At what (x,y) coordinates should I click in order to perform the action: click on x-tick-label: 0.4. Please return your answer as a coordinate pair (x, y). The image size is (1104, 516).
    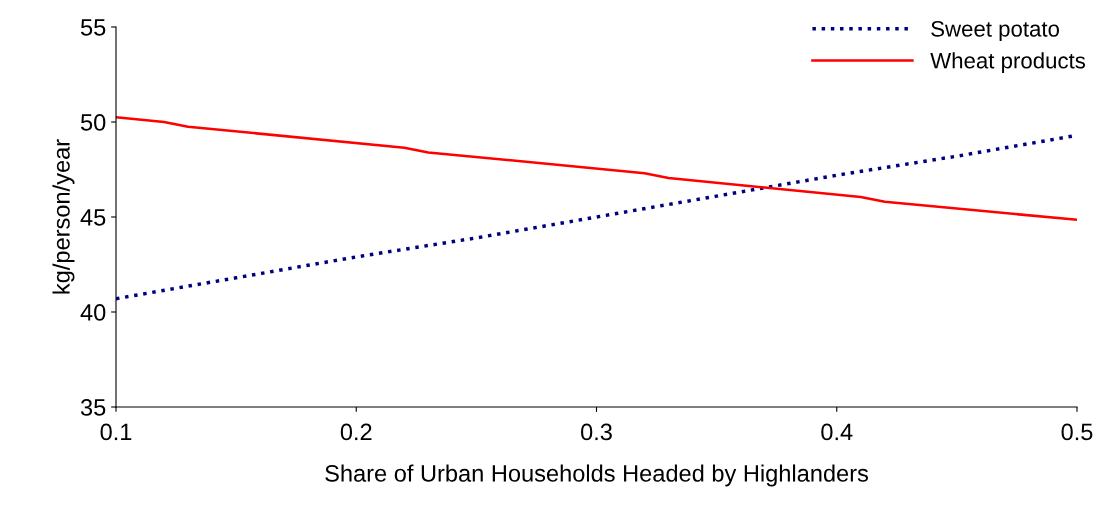
    Looking at the image, I should click on (837, 432).